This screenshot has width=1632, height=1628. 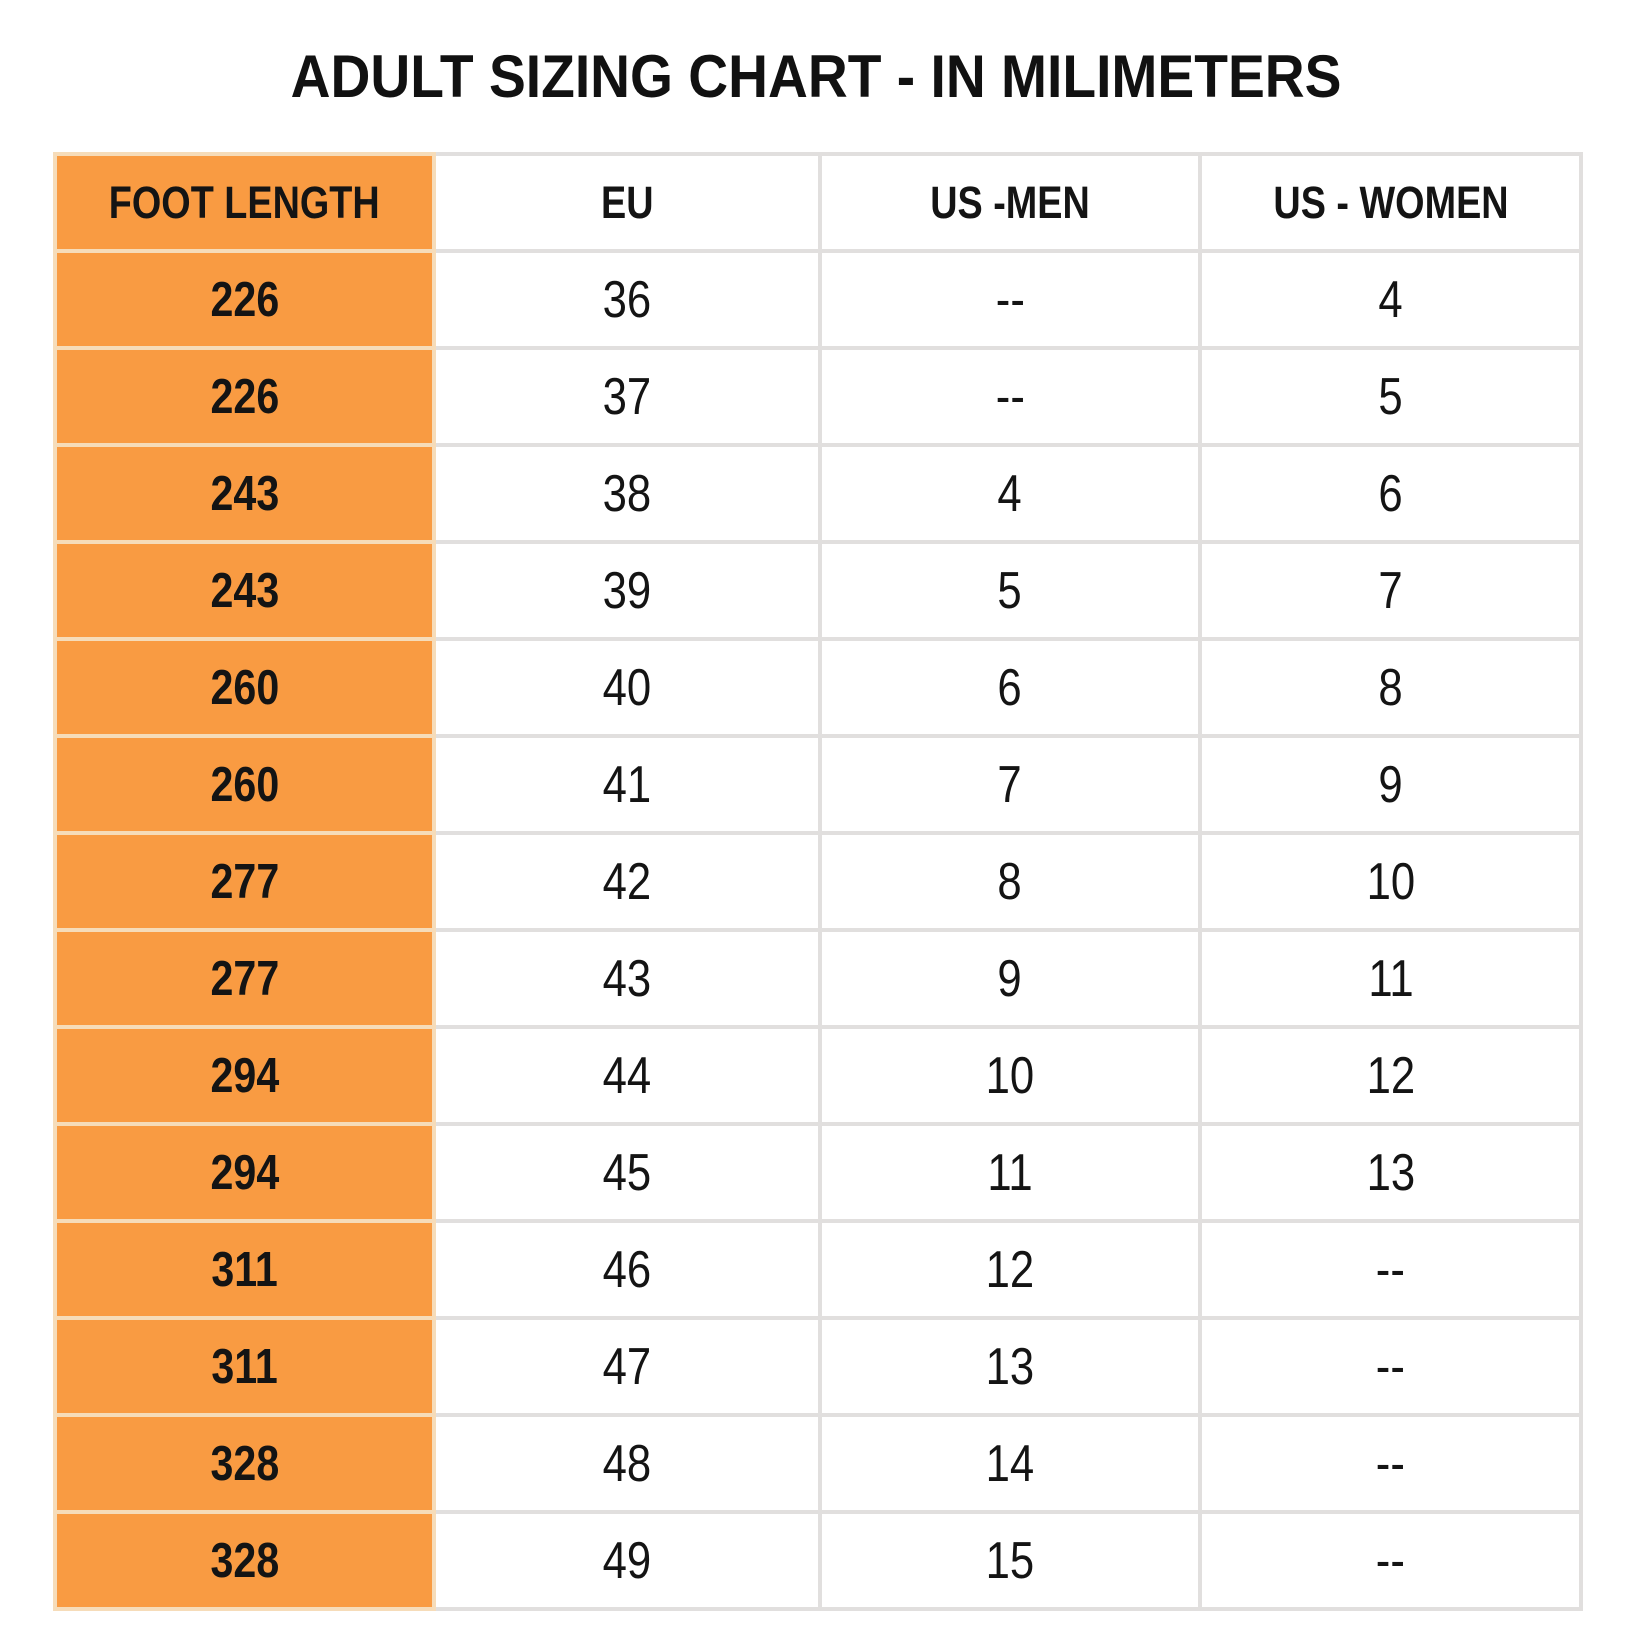 I want to click on cell-eu: 38, so click(x=627, y=493).